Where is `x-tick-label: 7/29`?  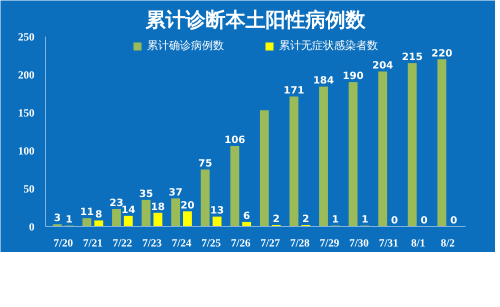
x-tick-label: 7/29 is located at coordinates (330, 244).